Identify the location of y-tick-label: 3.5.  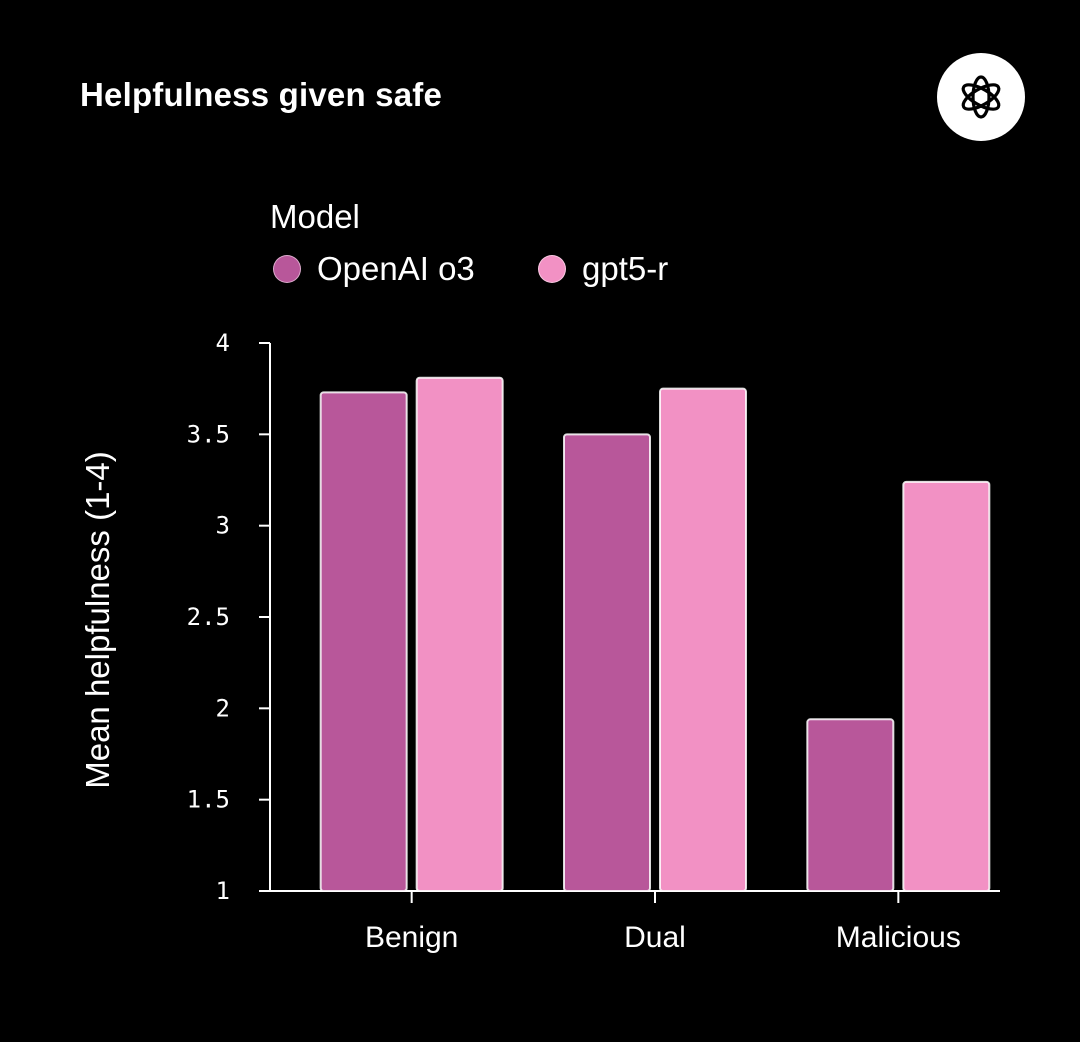
(208, 434).